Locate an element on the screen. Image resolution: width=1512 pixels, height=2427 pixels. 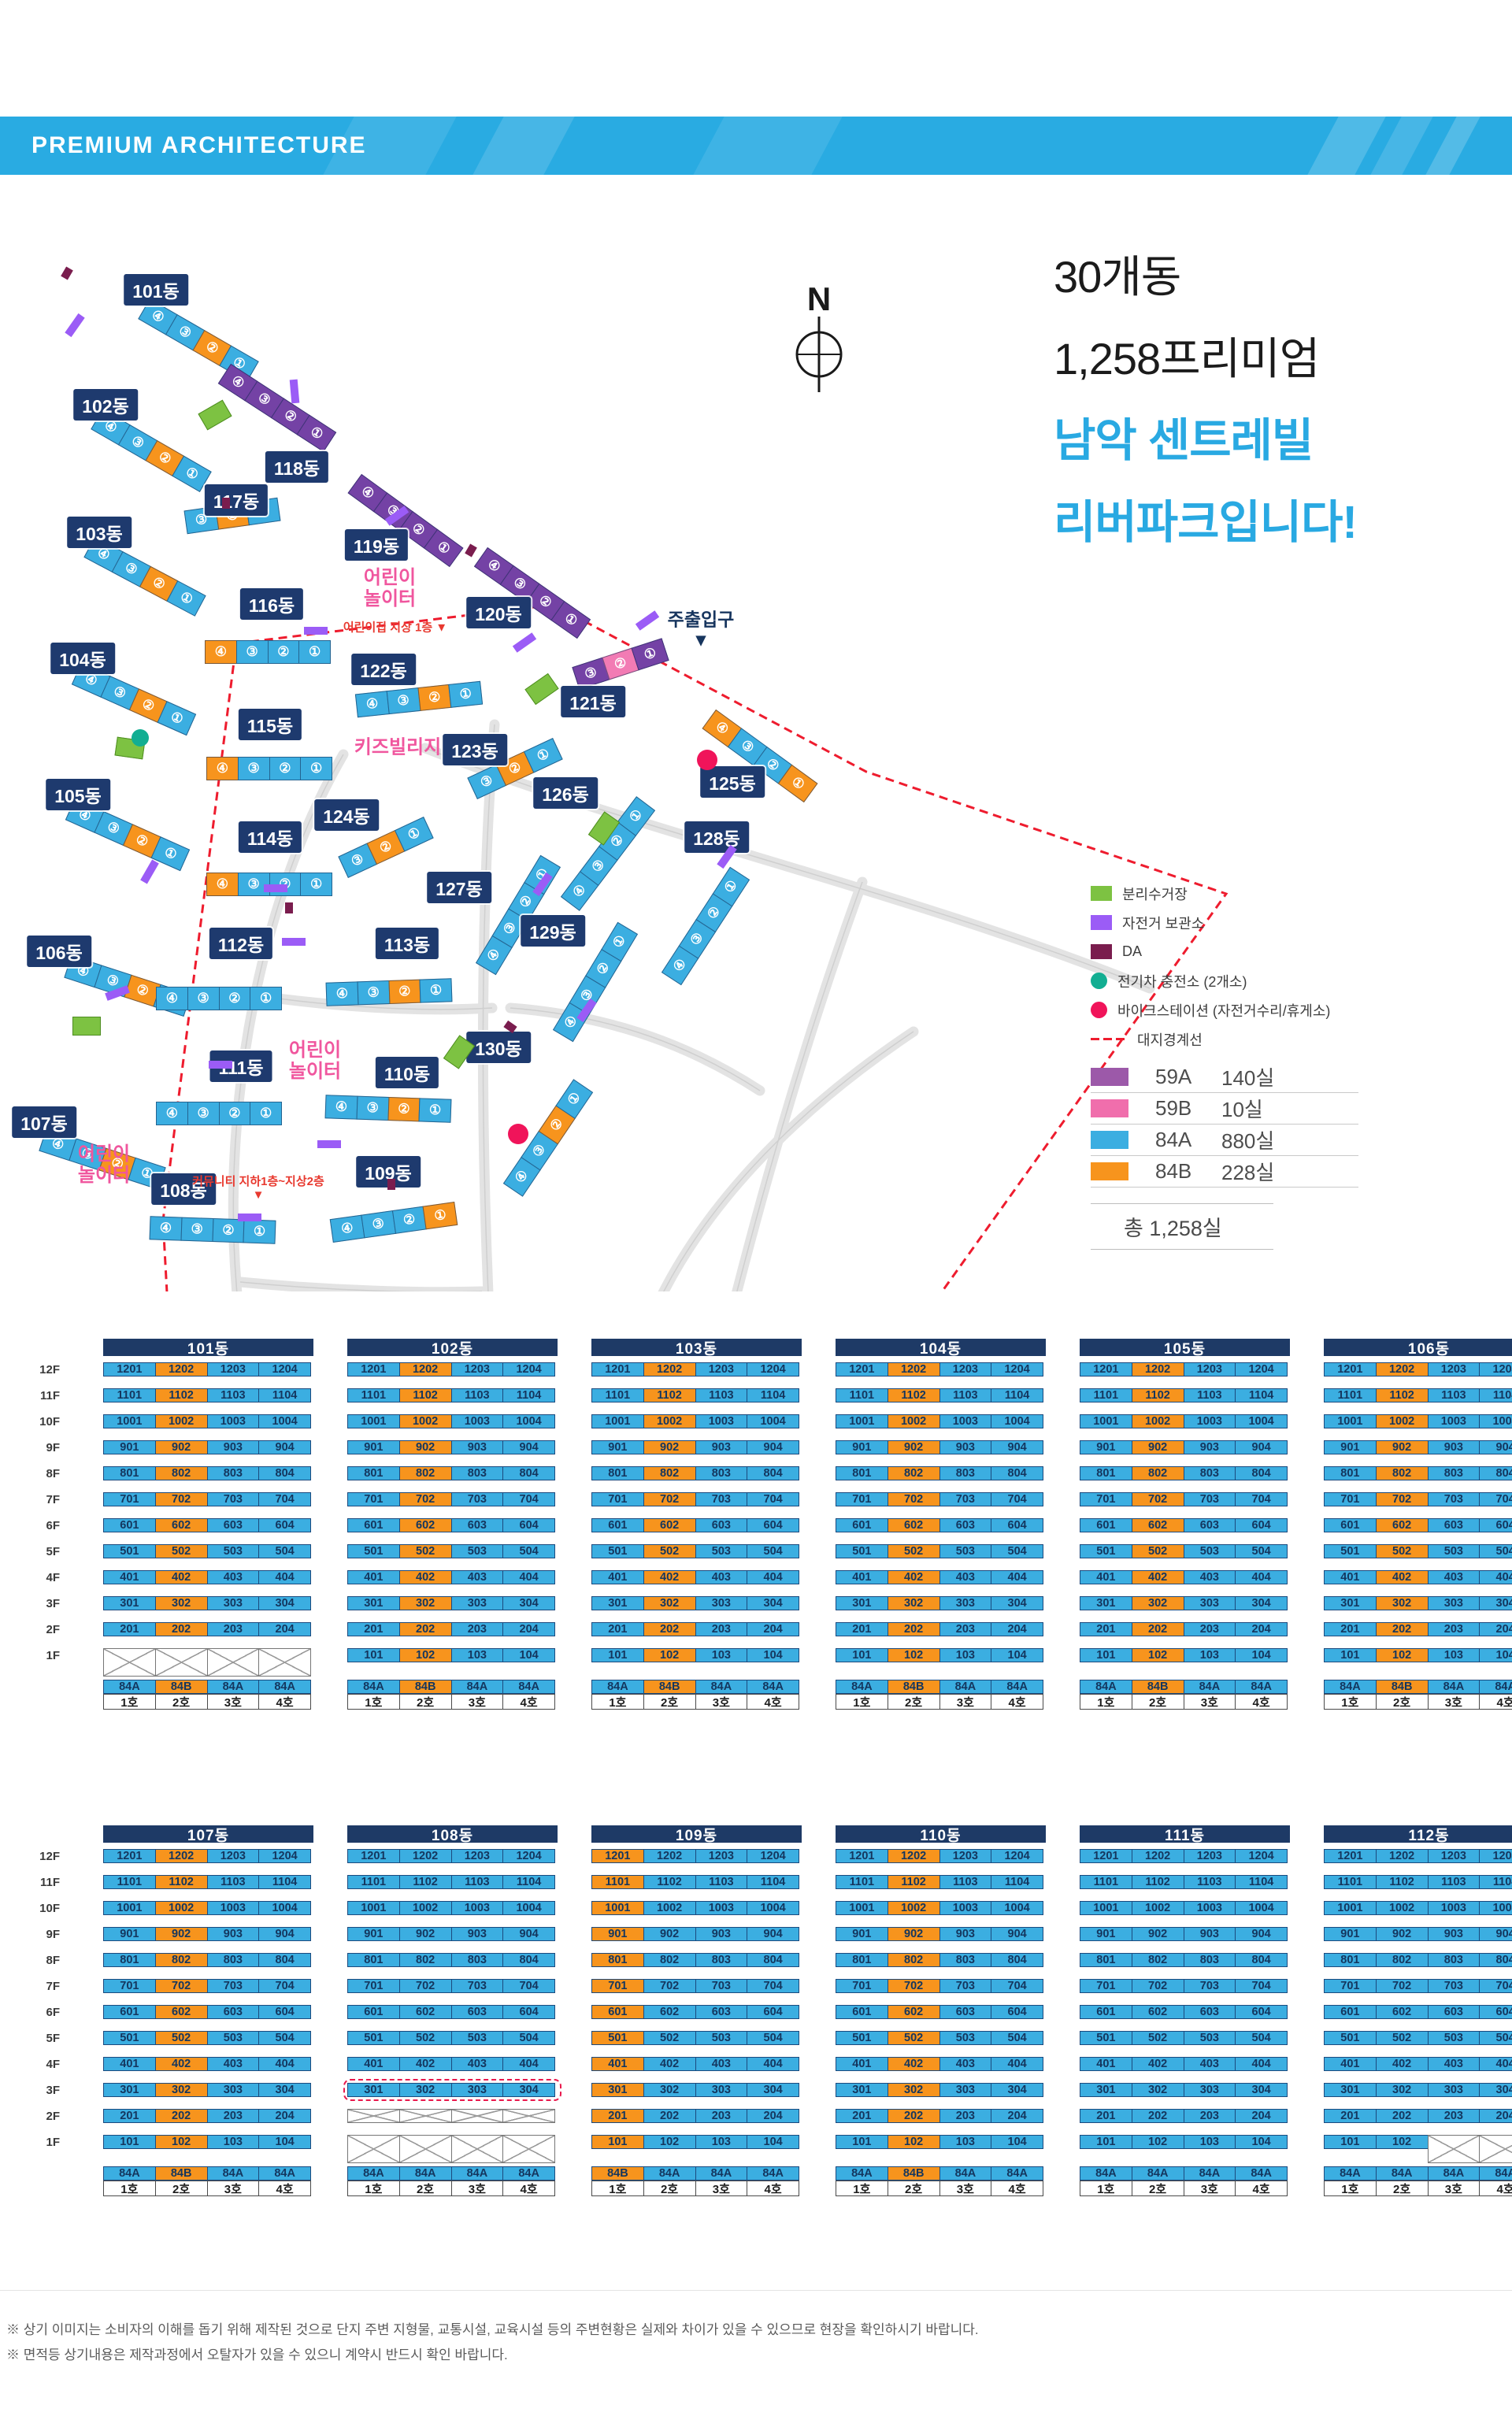
table-header: 112동 is located at coordinates (1418, 1834).